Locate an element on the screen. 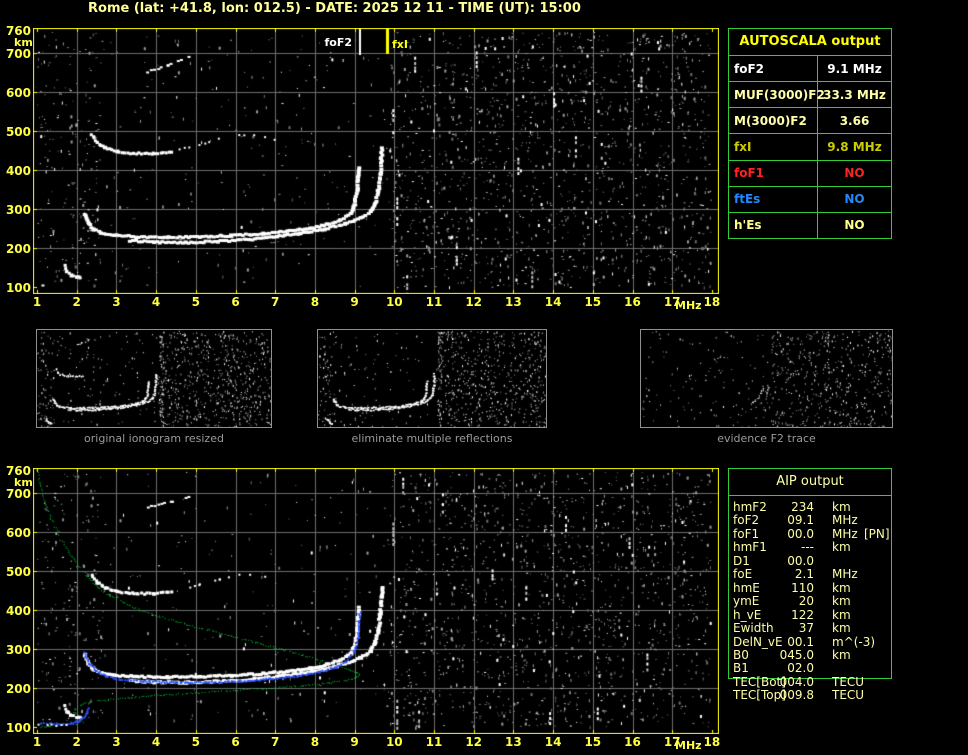  autoscala-table-header: AUTOSCALA output is located at coordinates (810, 42).